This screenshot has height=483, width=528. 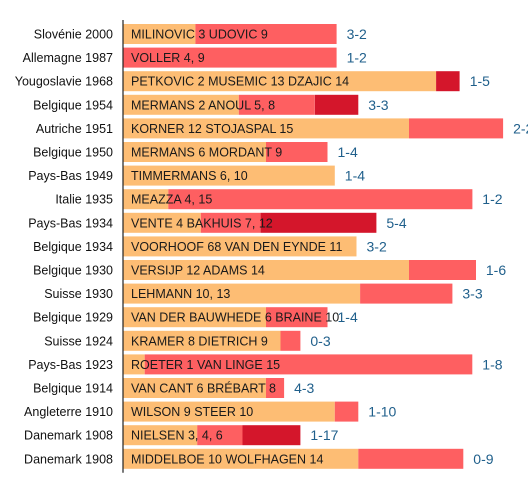 What do you see at coordinates (73, 271) in the screenshot?
I see `category-label: Belgique 1930` at bounding box center [73, 271].